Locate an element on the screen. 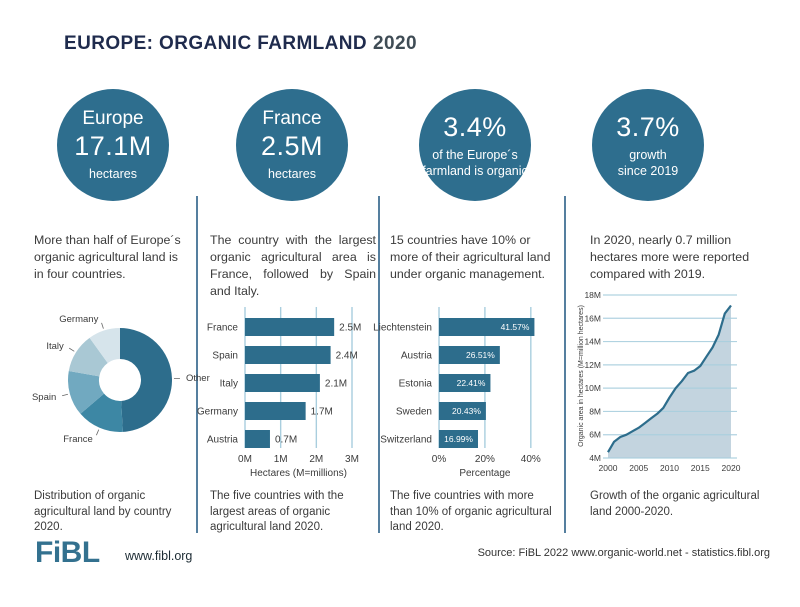 The image size is (800, 607). donut-label: Germany is located at coordinates (78, 319).